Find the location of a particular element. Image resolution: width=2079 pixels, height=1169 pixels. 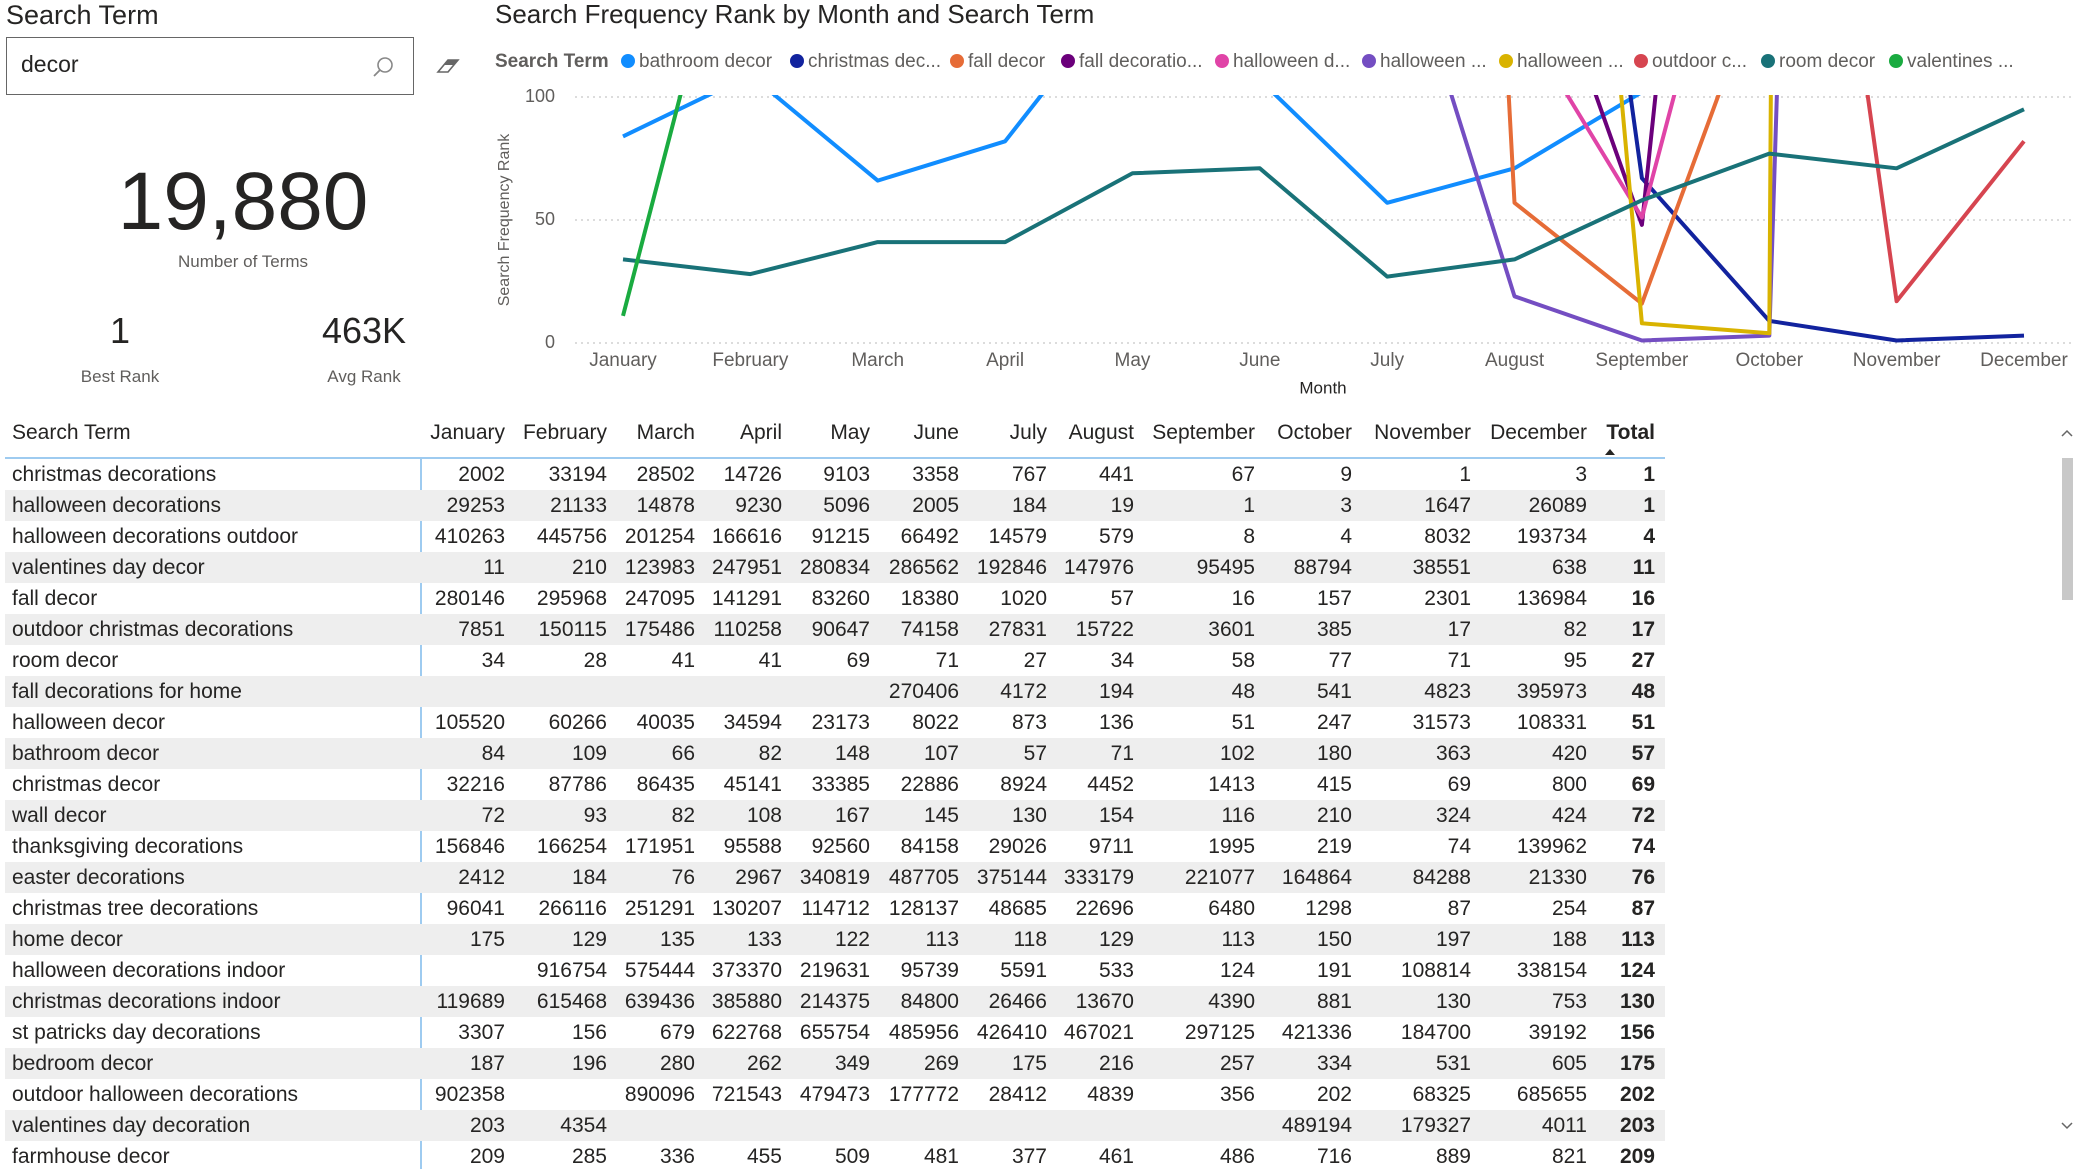

table-cell: 51 is located at coordinates (1643, 722).